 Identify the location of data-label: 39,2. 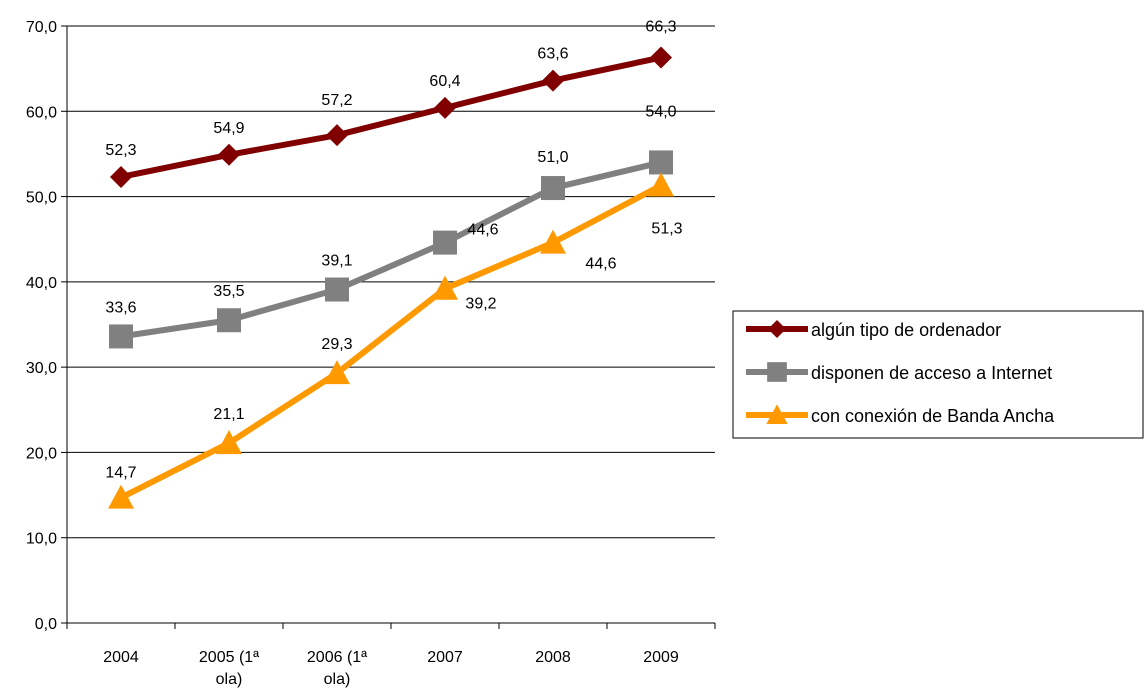
(480, 304).